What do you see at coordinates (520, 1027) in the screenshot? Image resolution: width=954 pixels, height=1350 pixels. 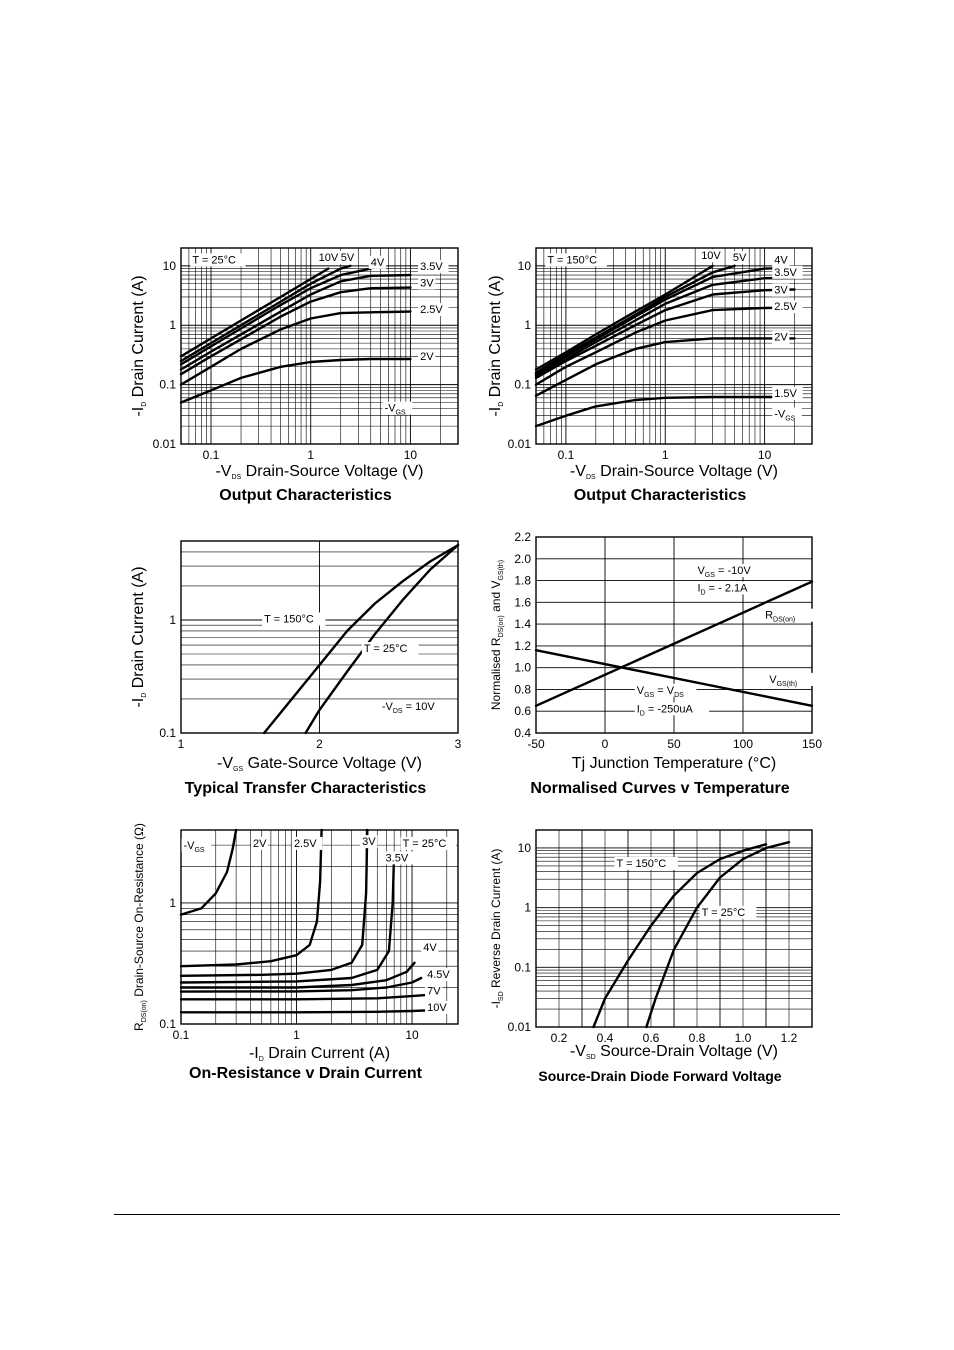 I see `y-tick-label: 0.01` at bounding box center [520, 1027].